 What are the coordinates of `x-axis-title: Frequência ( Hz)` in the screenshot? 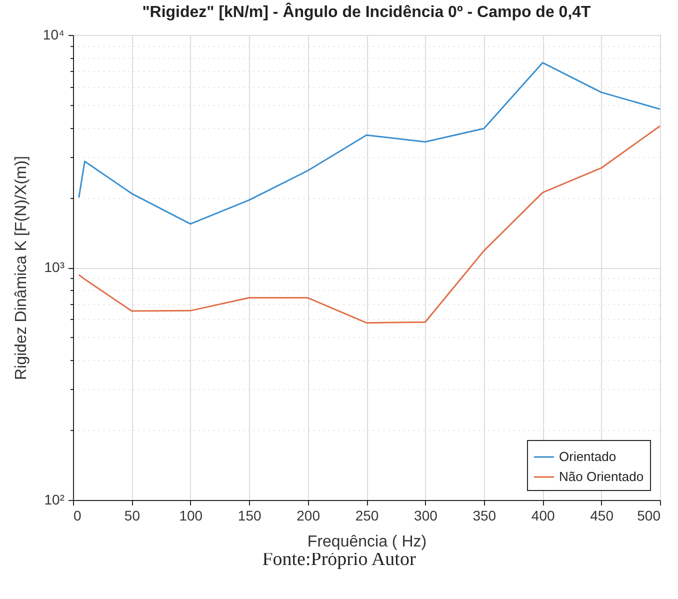 It's located at (367, 542).